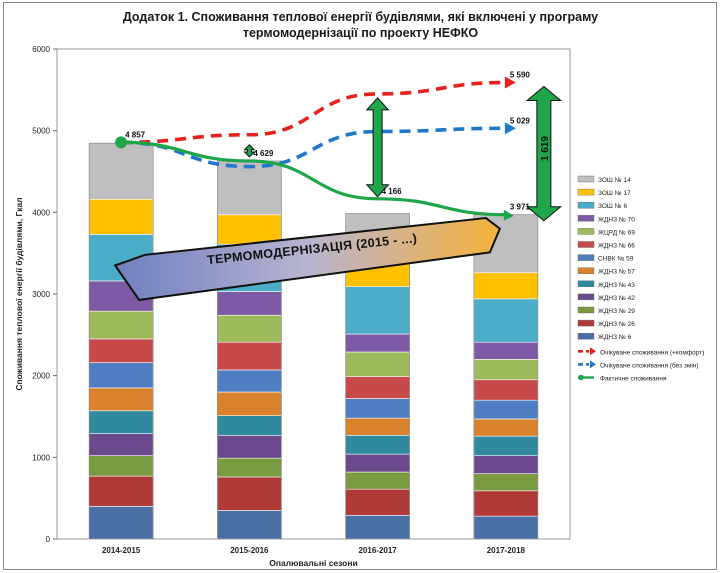 The width and height of the screenshot is (721, 573). What do you see at coordinates (506, 550) in the screenshot?
I see `x-tick-label: 2017-2018` at bounding box center [506, 550].